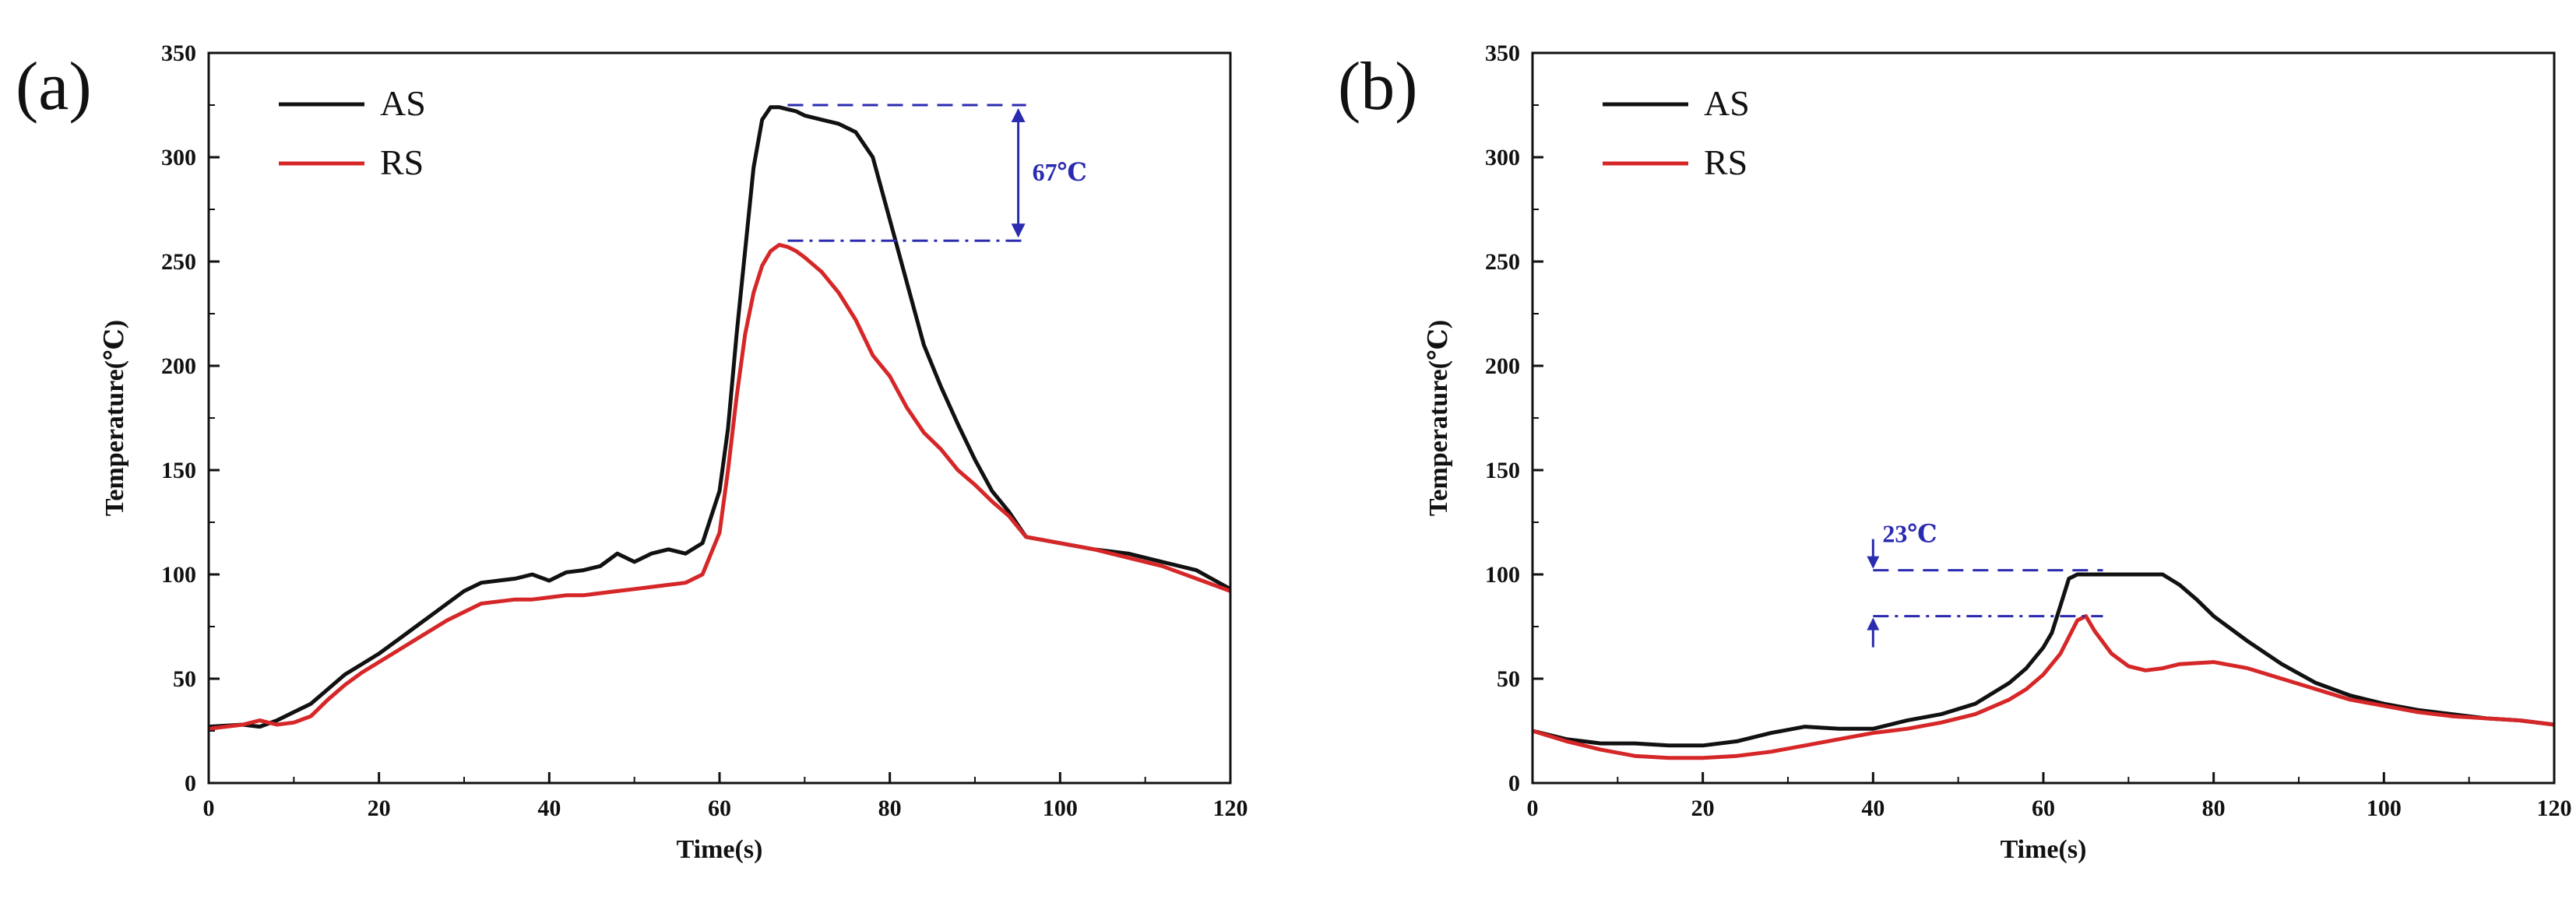 The width and height of the screenshot is (2576, 906). I want to click on panel-a-y-tick-label: 50, so click(184, 679).